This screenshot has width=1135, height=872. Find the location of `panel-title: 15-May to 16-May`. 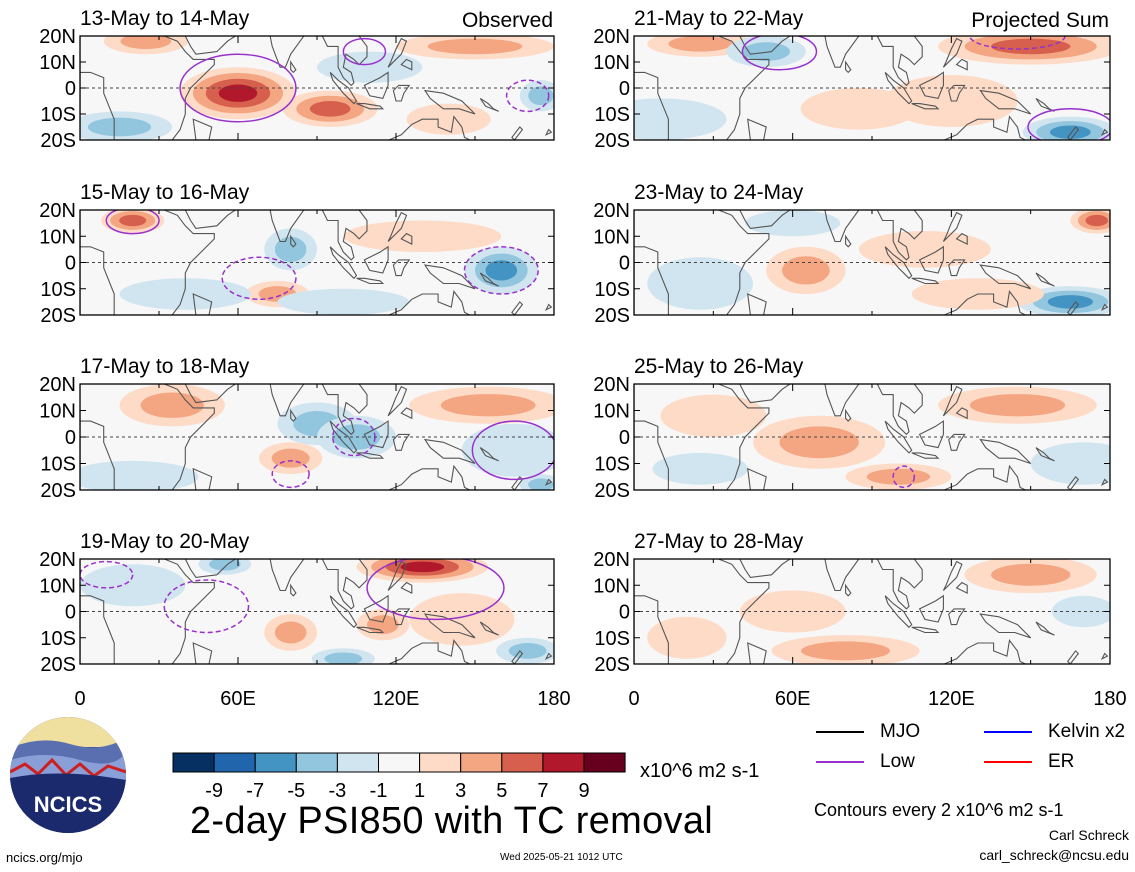

panel-title: 15-May to 16-May is located at coordinates (165, 192).